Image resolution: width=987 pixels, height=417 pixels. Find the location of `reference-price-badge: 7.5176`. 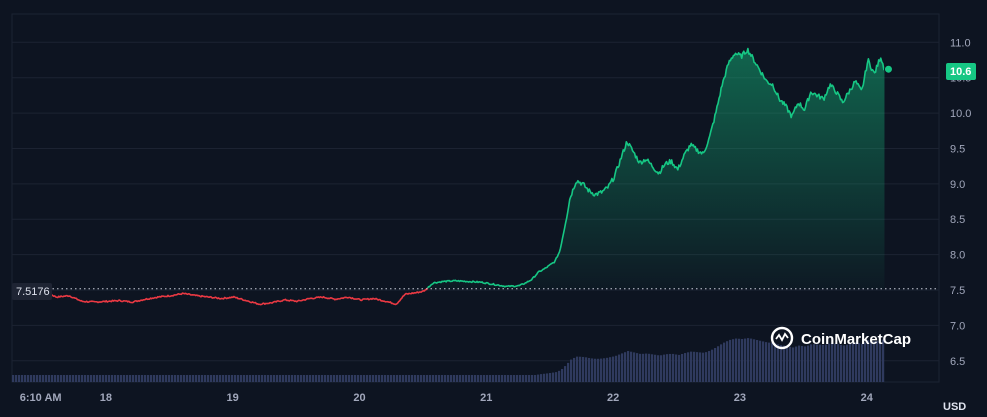

reference-price-badge: 7.5176 is located at coordinates (32, 291).